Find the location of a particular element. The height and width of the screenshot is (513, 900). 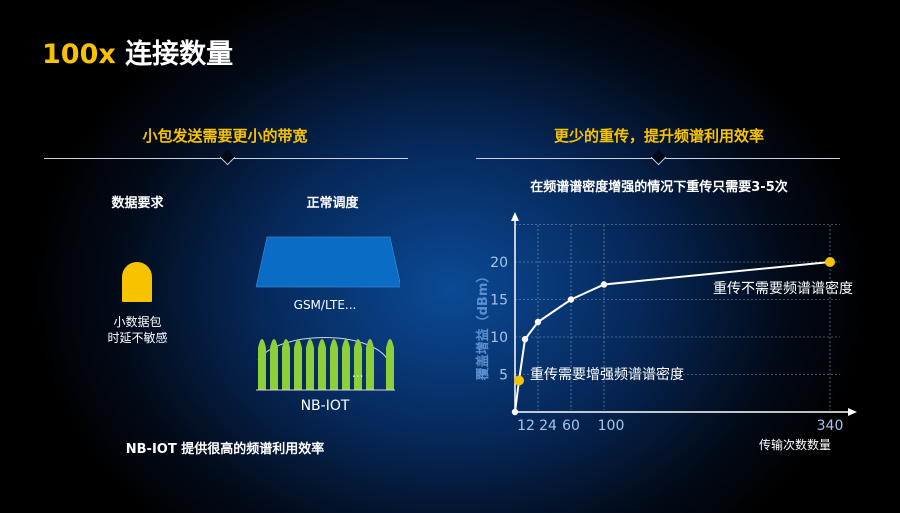

left-heading: 小包发送需要更小的带宽 is located at coordinates (225, 136).